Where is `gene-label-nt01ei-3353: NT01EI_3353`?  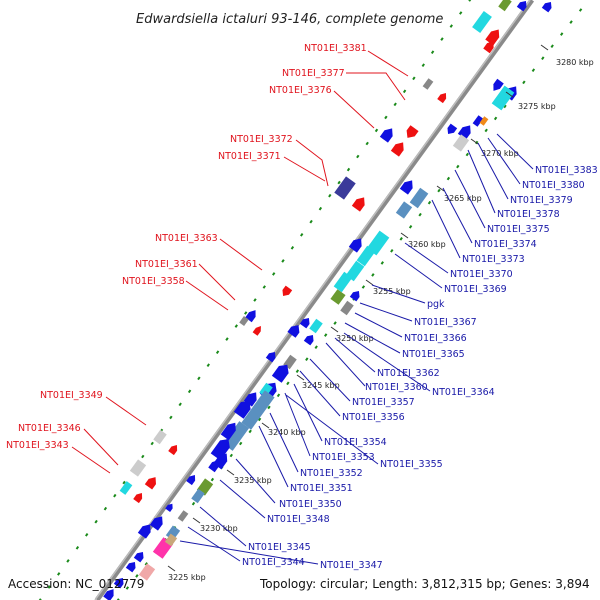 gene-label-nt01ei-3353: NT01EI_3353 is located at coordinates (343, 457).